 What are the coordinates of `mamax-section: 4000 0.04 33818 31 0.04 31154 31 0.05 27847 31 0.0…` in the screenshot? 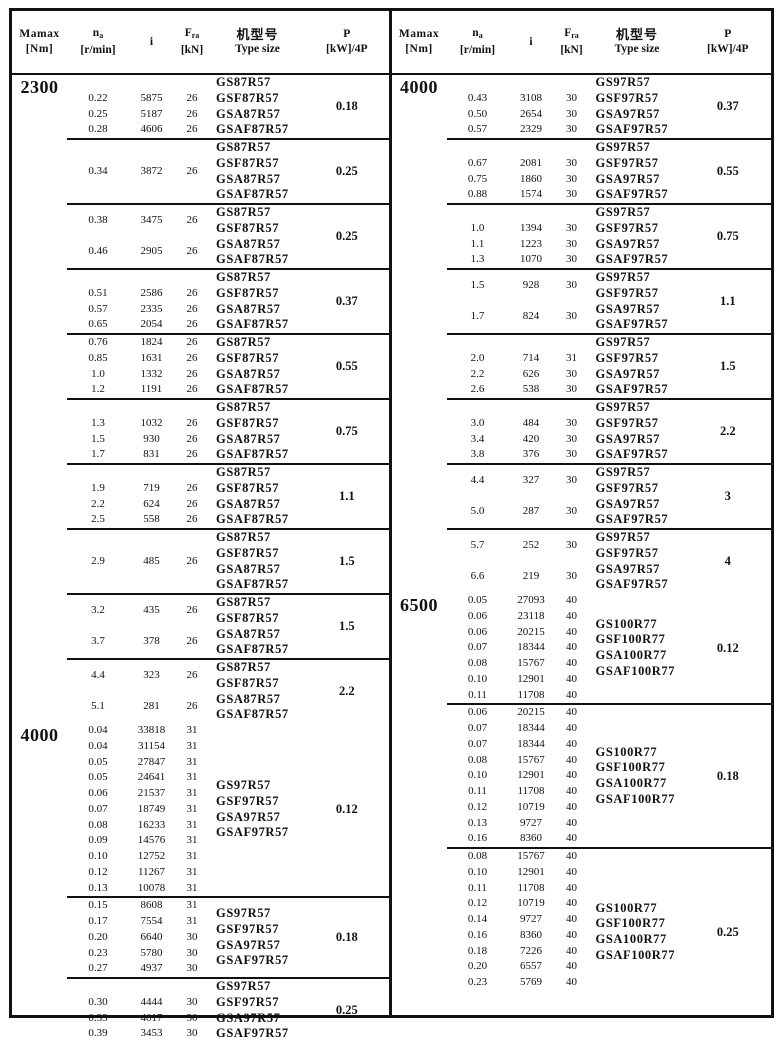 It's located at (200, 882).